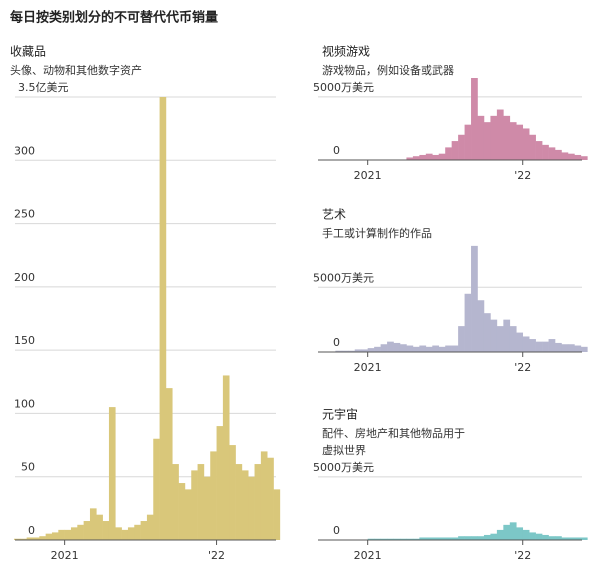  I want to click on y-tick-label: 150, so click(24, 340).